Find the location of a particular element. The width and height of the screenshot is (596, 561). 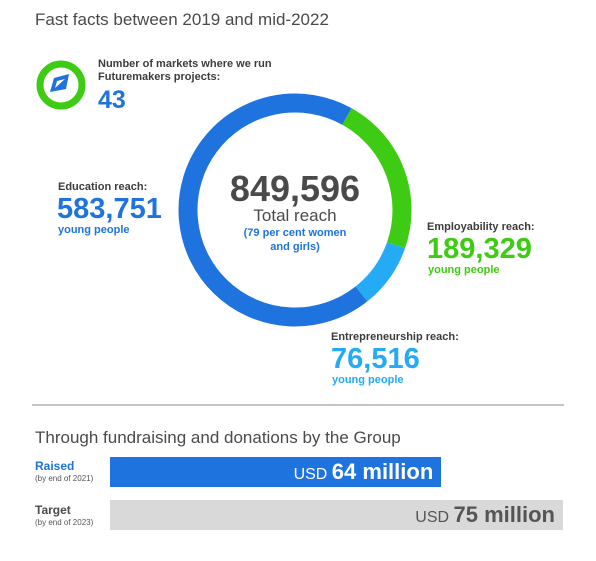

target-bar: USD 75 million is located at coordinates (336, 515).